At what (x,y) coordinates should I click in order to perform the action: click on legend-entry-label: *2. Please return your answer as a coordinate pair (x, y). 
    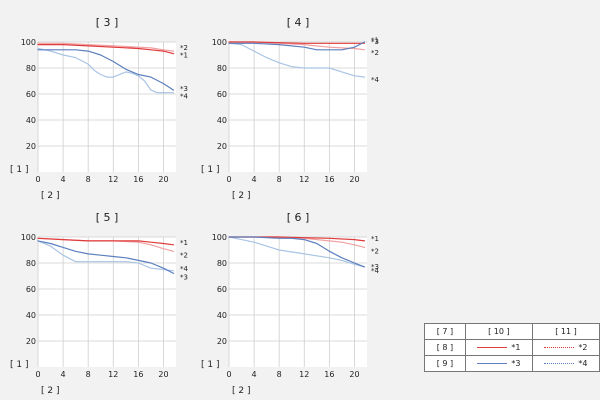
    Looking at the image, I should click on (583, 347).